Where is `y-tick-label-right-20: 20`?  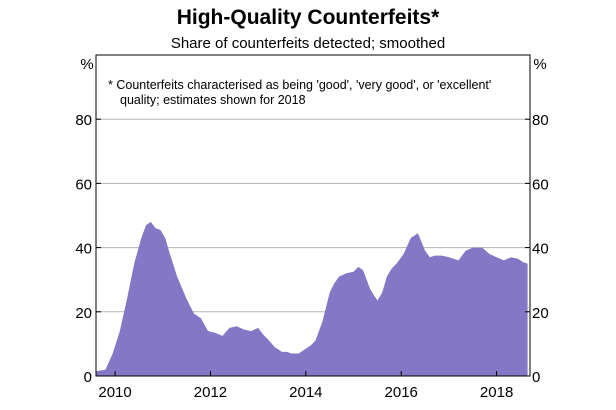
y-tick-label-right-20: 20 is located at coordinates (540, 313).